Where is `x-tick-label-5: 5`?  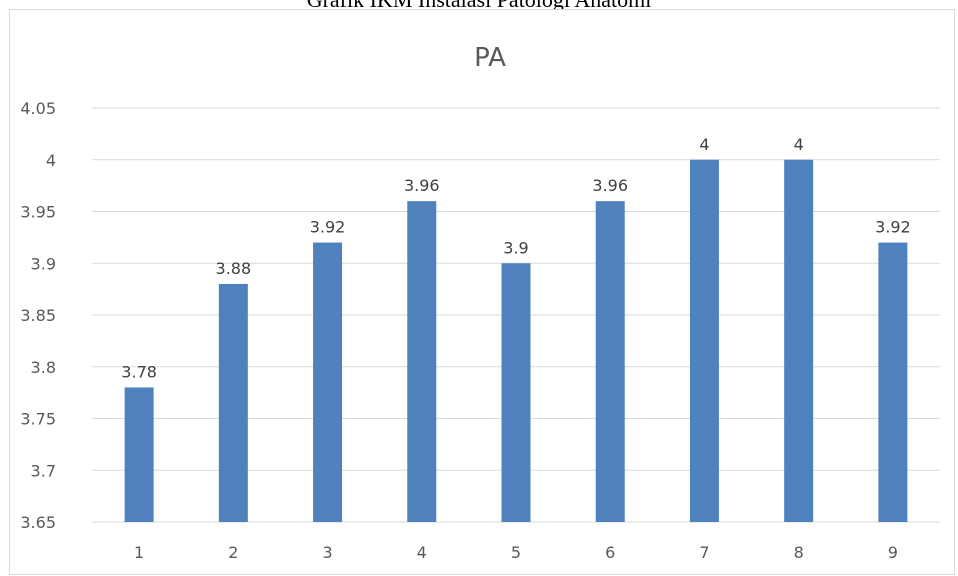
x-tick-label-5: 5 is located at coordinates (516, 552).